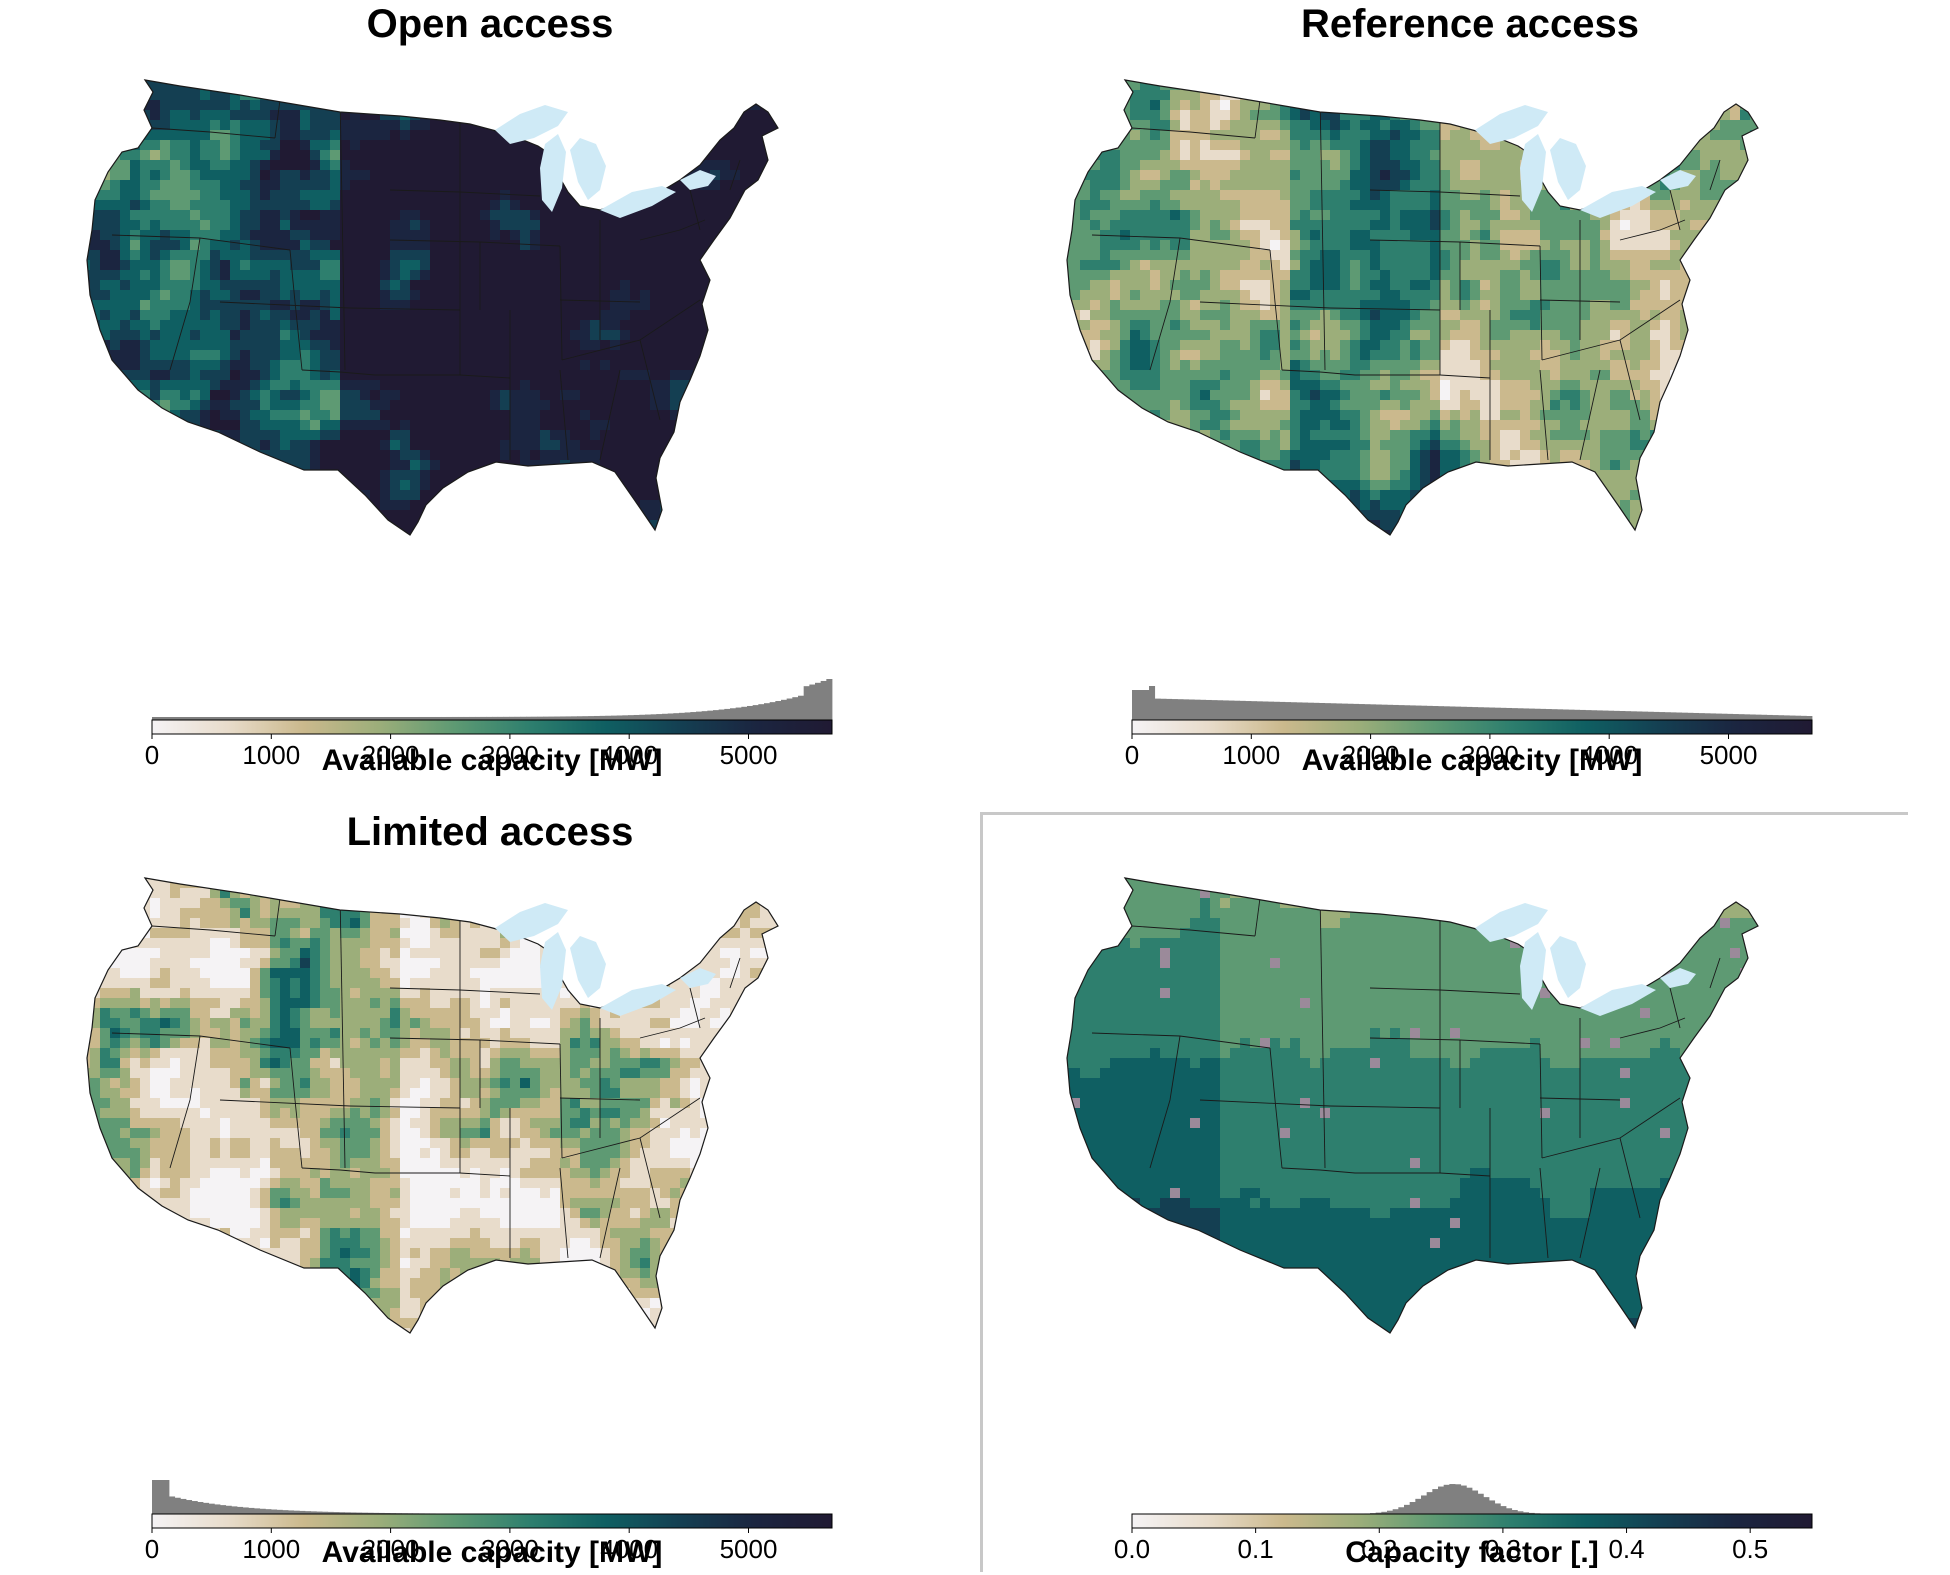  I want to click on colorbar-limited-access: 0 1000 2000 3000 4000 5000, so click(489, 1522).